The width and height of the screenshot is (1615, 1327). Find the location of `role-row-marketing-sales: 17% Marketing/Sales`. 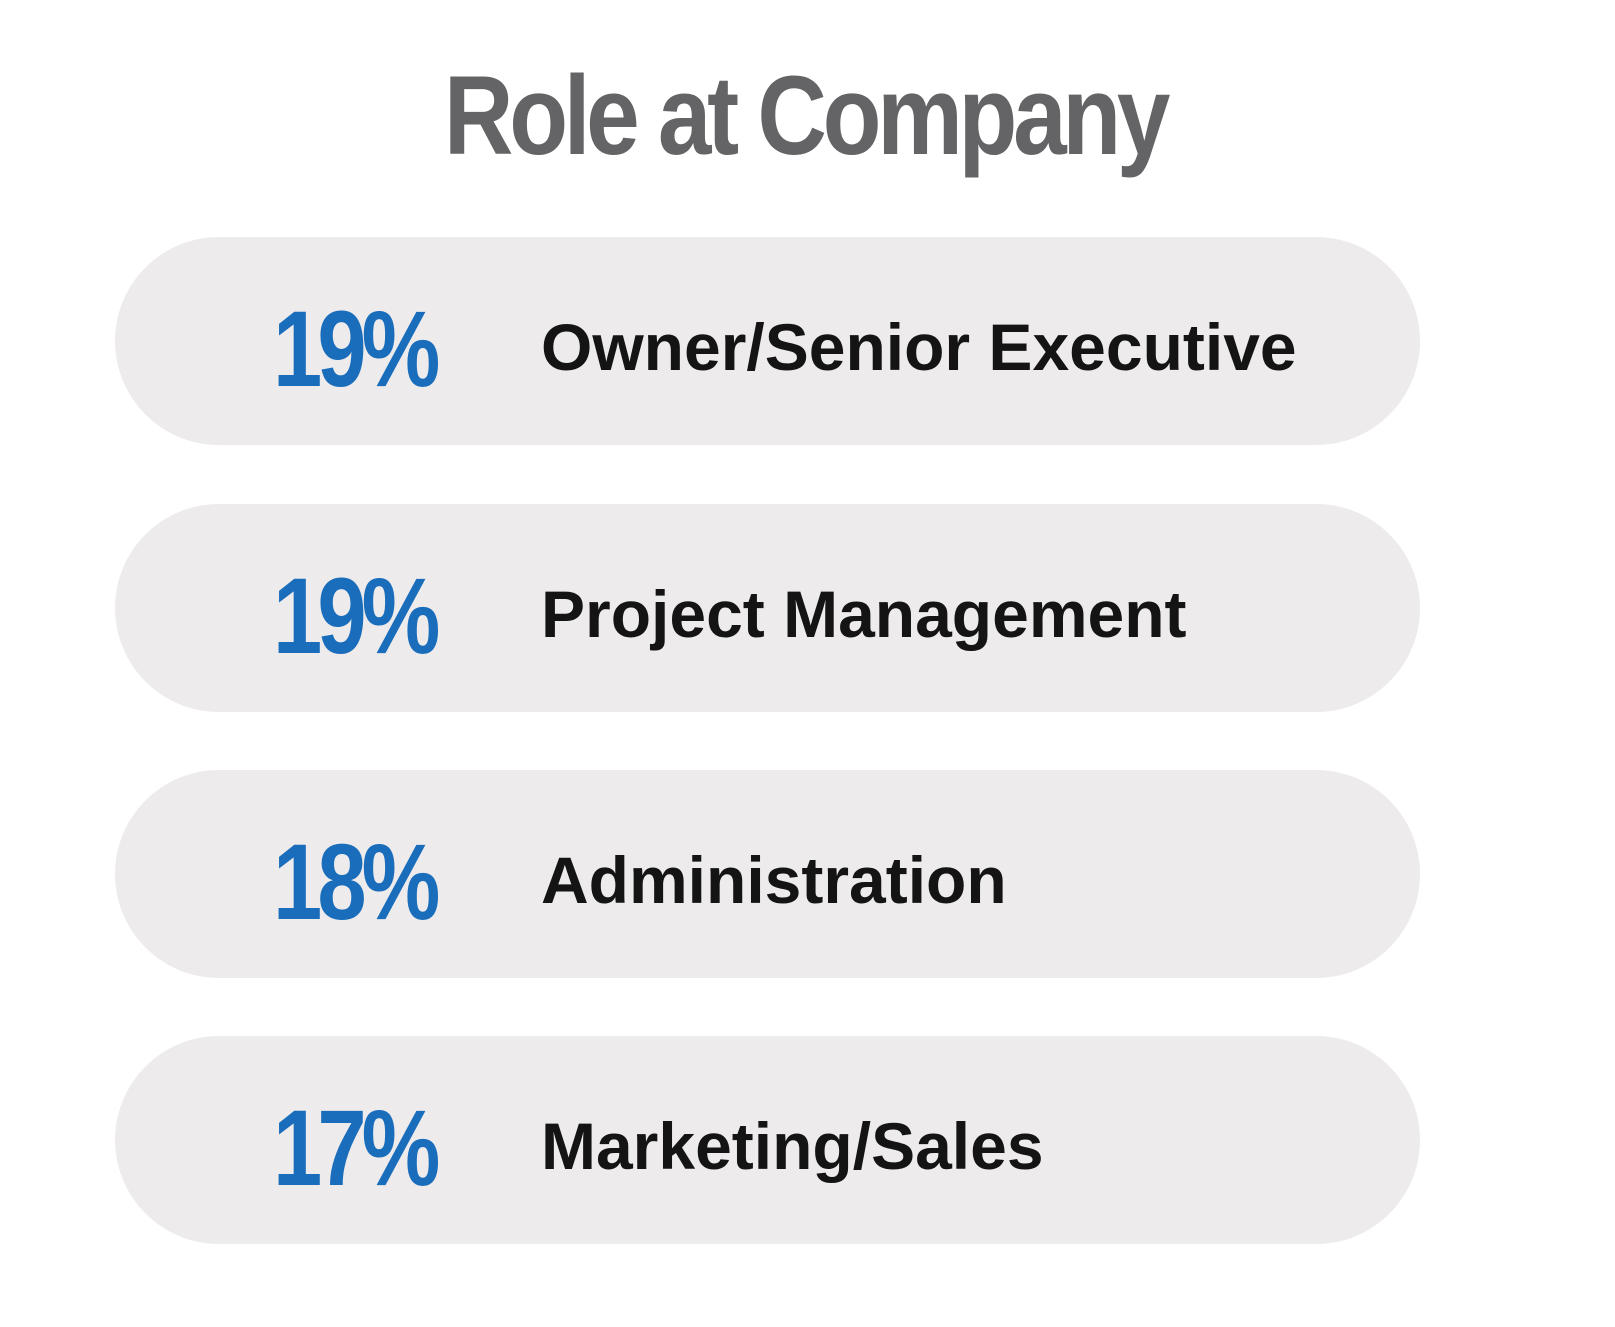

role-row-marketing-sales: 17% Marketing/Sales is located at coordinates (767, 1140).